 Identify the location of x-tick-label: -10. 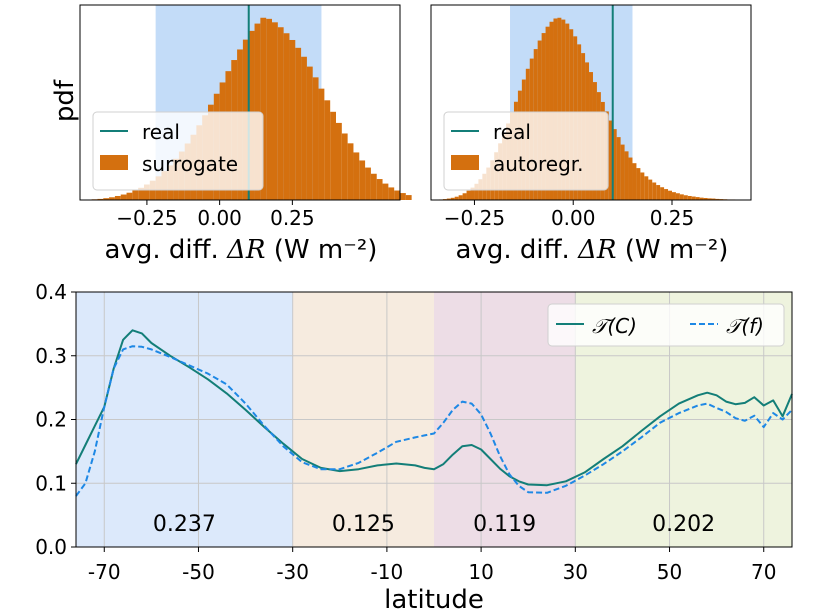
(387, 572).